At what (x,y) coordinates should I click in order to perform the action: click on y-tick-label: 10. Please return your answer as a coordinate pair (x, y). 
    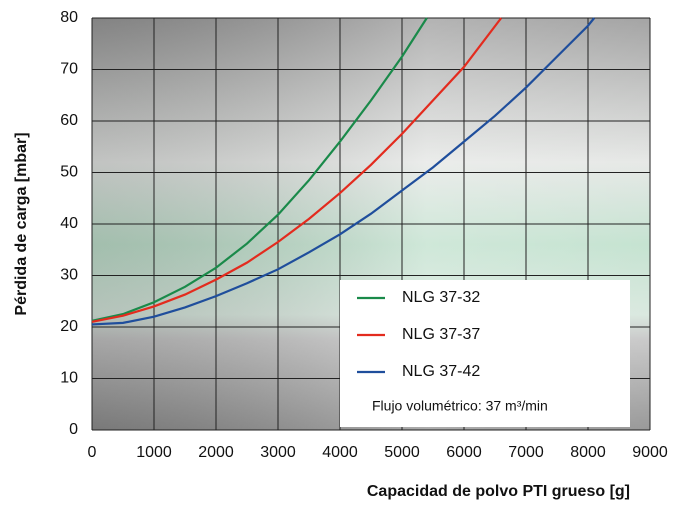
    Looking at the image, I should click on (69, 378).